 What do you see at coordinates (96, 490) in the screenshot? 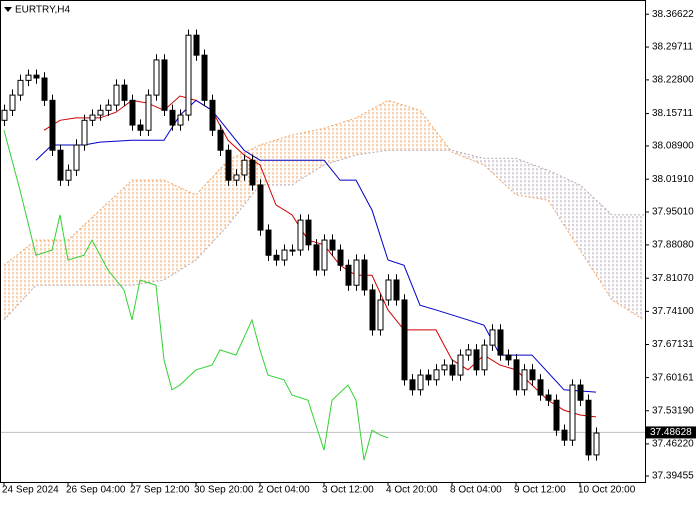
I see `x-tick-label: 26 Sep 04:00` at bounding box center [96, 490].